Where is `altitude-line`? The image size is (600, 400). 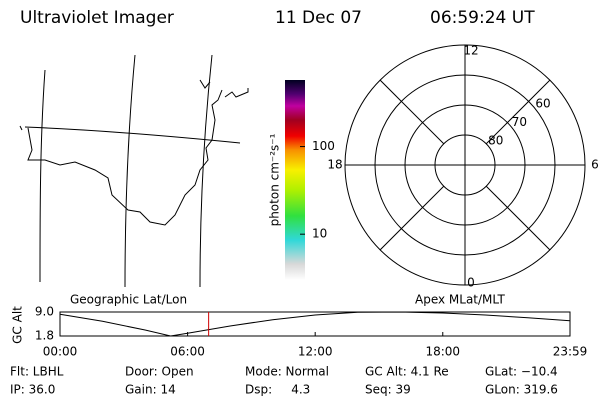 altitude-line is located at coordinates (315, 324).